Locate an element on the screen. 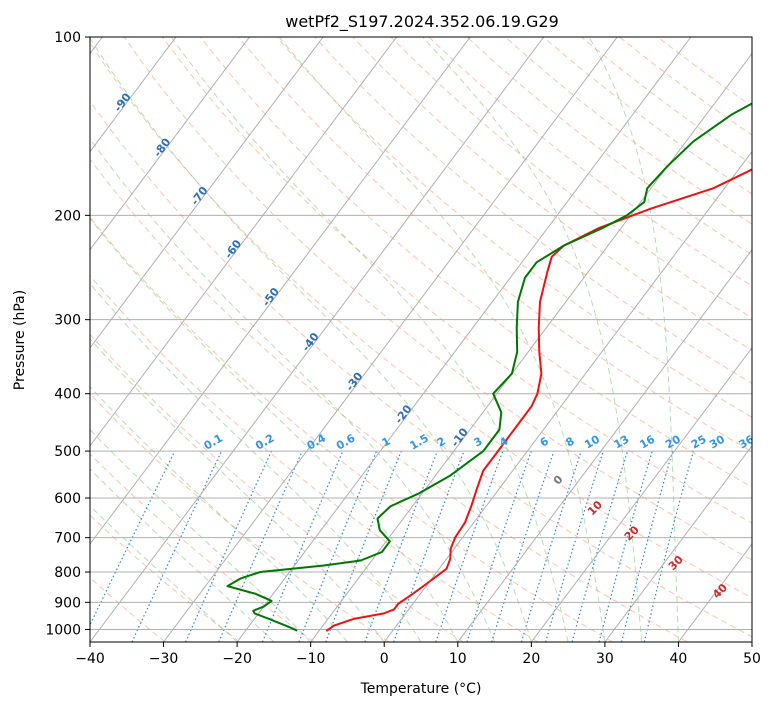 This screenshot has width=775, height=708. mixing-ratio-label: 3 is located at coordinates (478, 442).